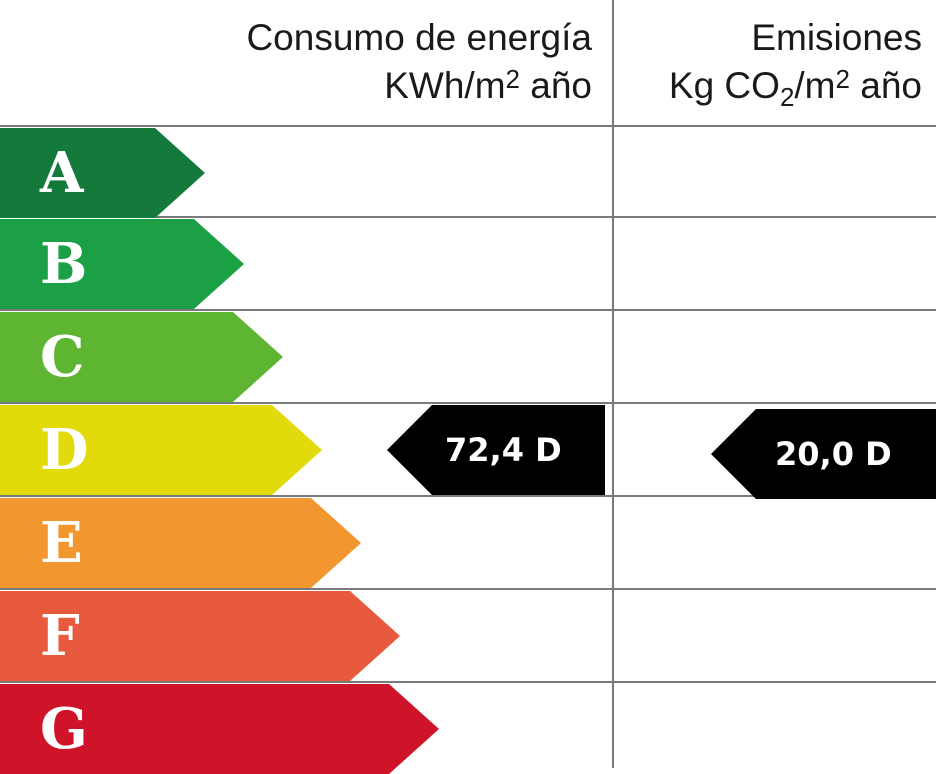 This screenshot has height=774, width=936. I want to click on energy-band-a: A, so click(102, 173).